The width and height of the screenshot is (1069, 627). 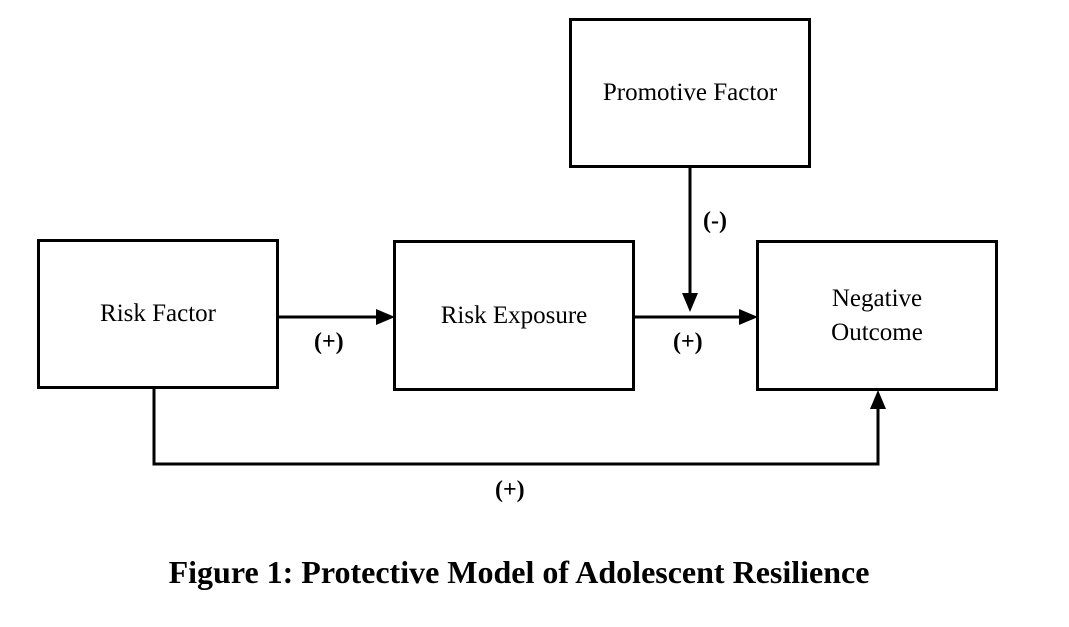 I want to click on node-risk-factor: Risk Factor, so click(x=158, y=314).